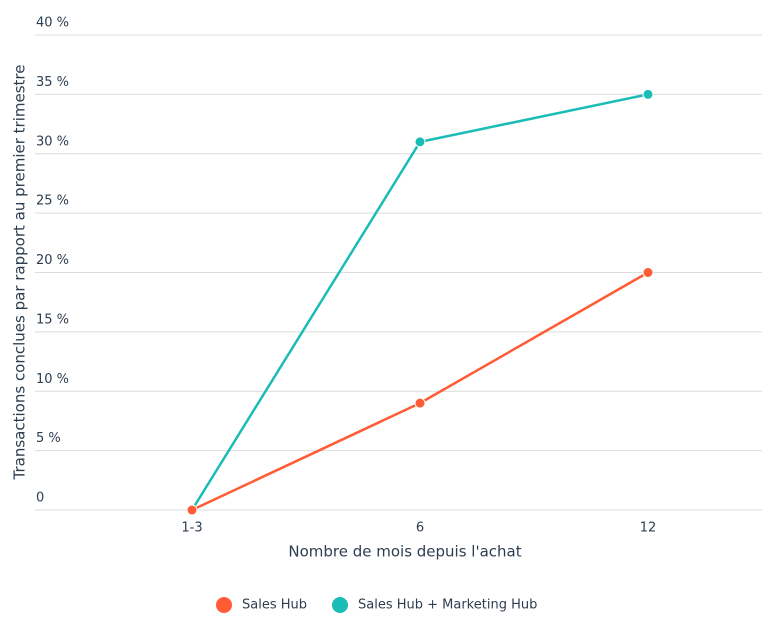 The image size is (782, 627). What do you see at coordinates (191, 528) in the screenshot?
I see `x-tick-label: 1-3` at bounding box center [191, 528].